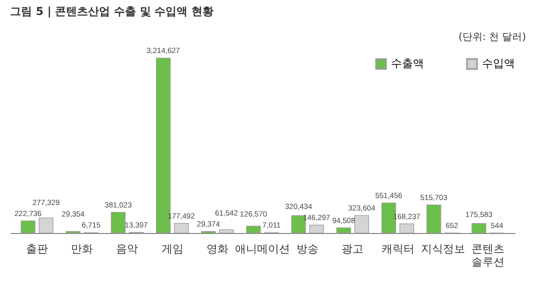 This screenshot has width=540, height=302. I want to click on x-tick-label: 광고, so click(353, 249).